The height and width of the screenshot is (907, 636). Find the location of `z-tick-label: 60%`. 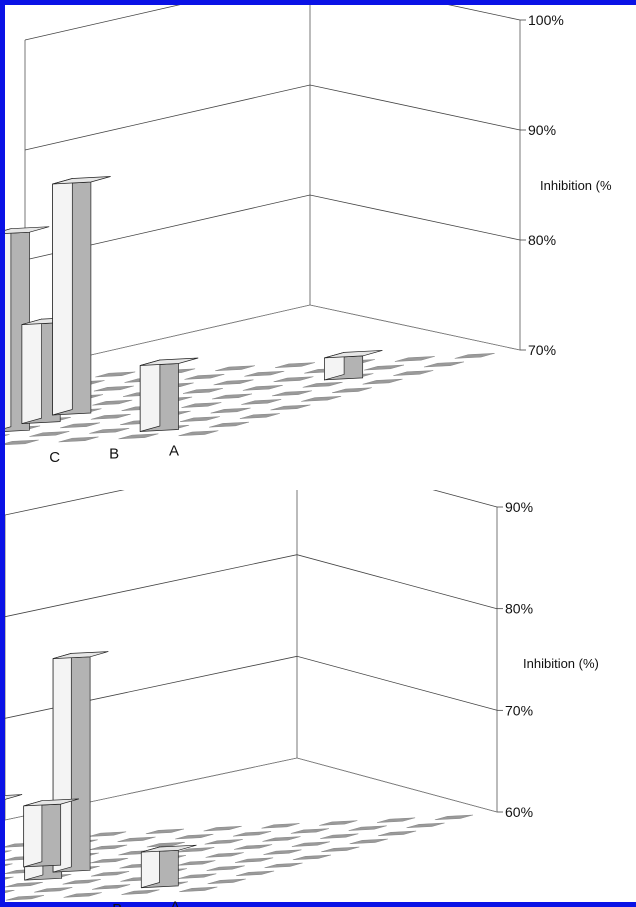

z-tick-label: 60% is located at coordinates (519, 812).